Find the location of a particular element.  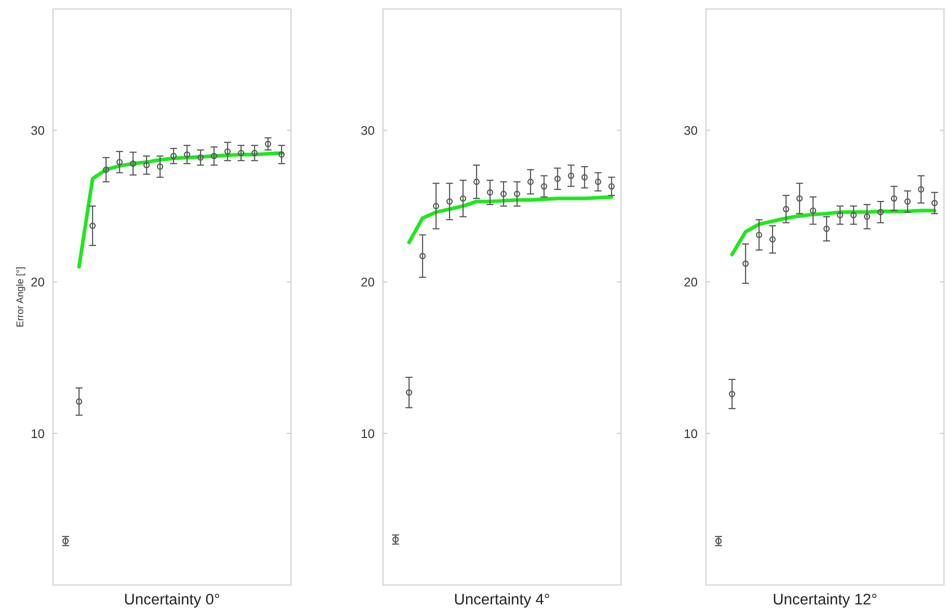

x-axis-title: Uncertainty 0° is located at coordinates (172, 600).